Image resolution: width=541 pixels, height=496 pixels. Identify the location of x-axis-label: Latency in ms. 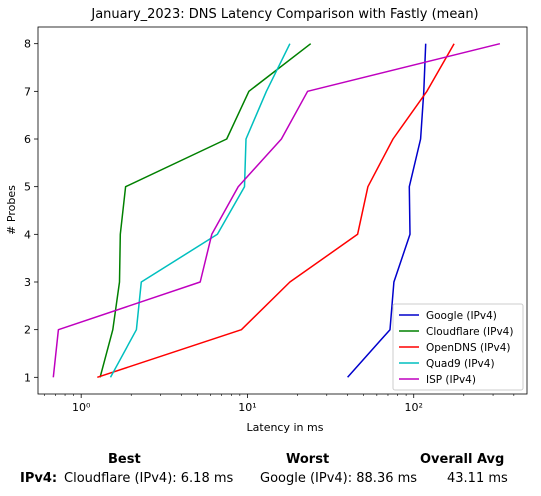
(285, 427).